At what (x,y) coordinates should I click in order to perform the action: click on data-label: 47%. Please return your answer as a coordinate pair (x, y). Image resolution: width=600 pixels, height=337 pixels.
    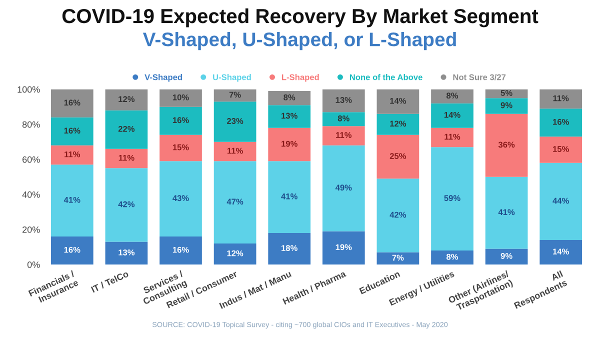
    Looking at the image, I should click on (235, 201).